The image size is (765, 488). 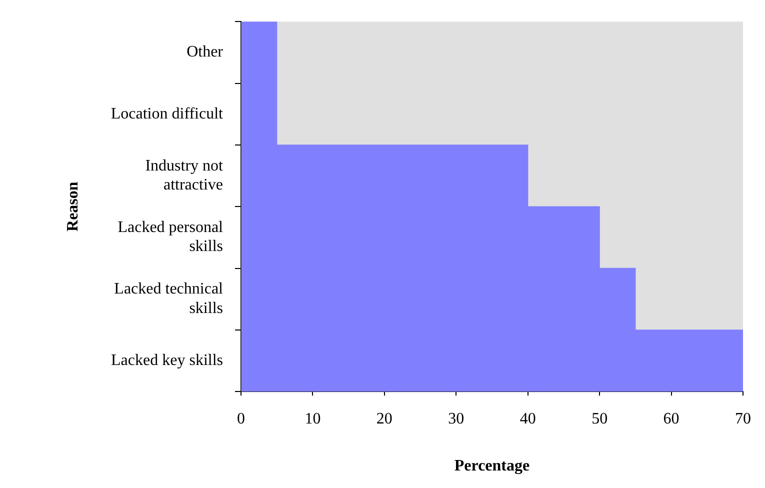 I want to click on x-tick-label: 60, so click(x=671, y=419).